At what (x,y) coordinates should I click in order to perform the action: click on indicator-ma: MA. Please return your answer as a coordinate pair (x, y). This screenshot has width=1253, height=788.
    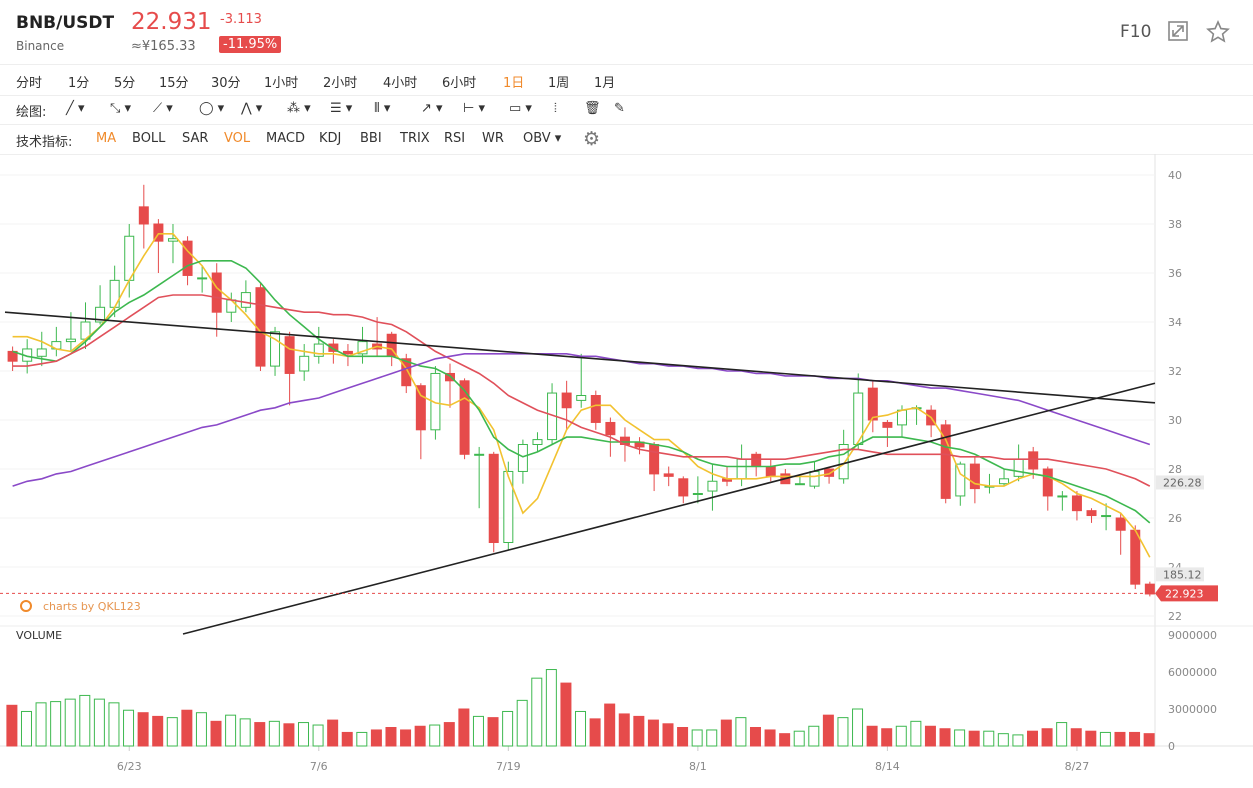
    Looking at the image, I should click on (106, 138).